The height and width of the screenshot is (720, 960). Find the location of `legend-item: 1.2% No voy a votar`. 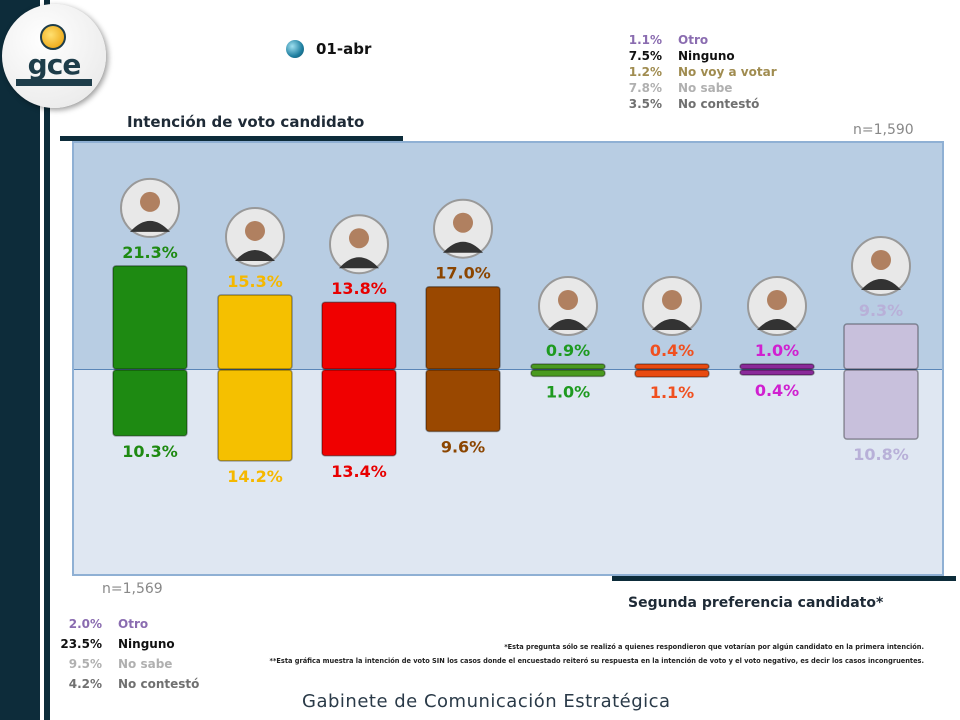

legend-item: 1.2% No voy a votar is located at coordinates (694, 72).